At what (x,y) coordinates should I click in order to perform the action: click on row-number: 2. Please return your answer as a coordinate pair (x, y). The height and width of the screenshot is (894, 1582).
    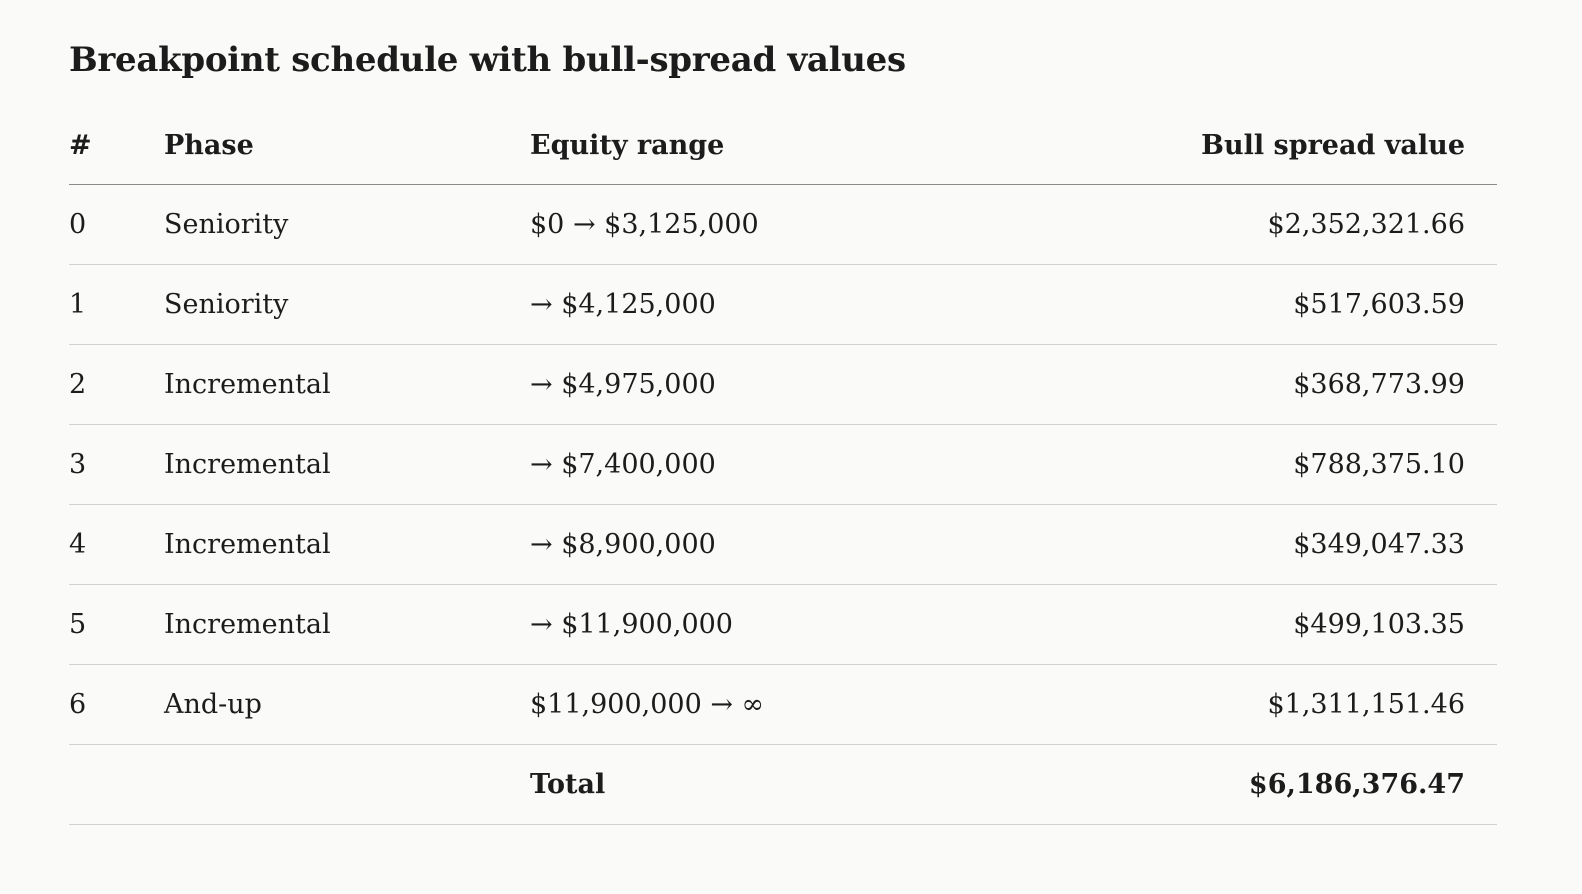
    Looking at the image, I should click on (116, 384).